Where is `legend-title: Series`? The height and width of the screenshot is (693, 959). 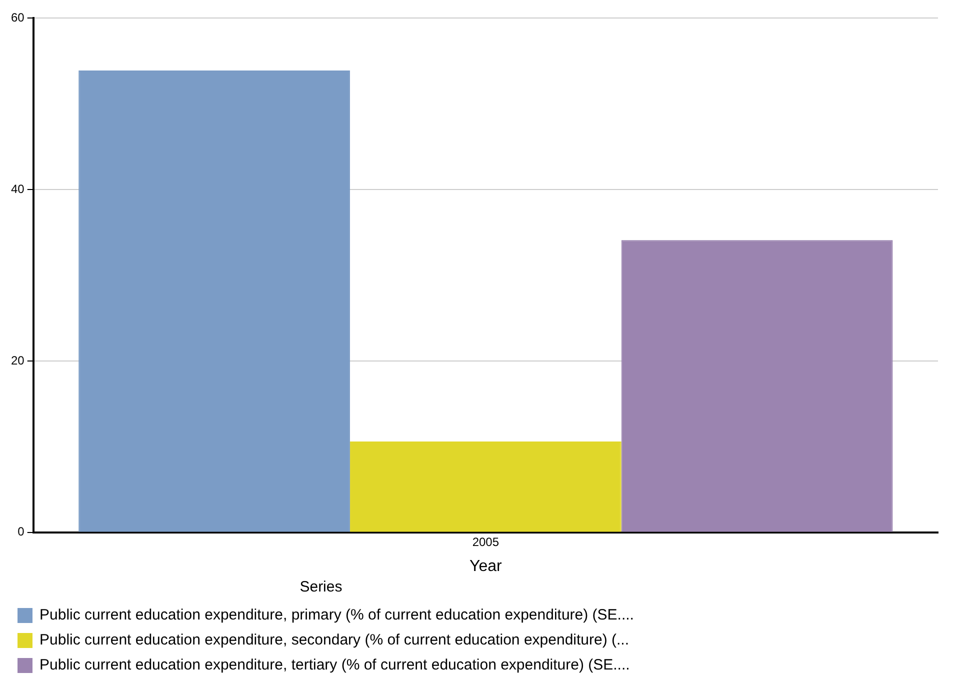
legend-title: Series is located at coordinates (321, 587).